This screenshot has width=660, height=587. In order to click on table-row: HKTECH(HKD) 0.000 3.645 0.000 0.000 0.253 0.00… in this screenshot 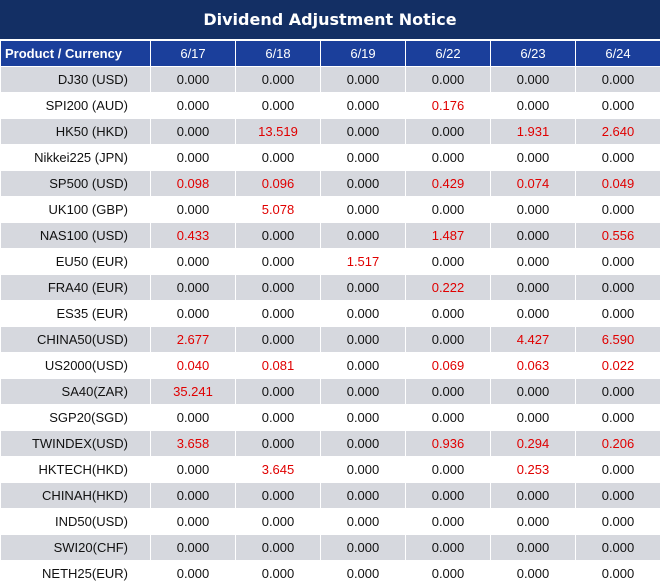, I will do `click(330, 469)`.